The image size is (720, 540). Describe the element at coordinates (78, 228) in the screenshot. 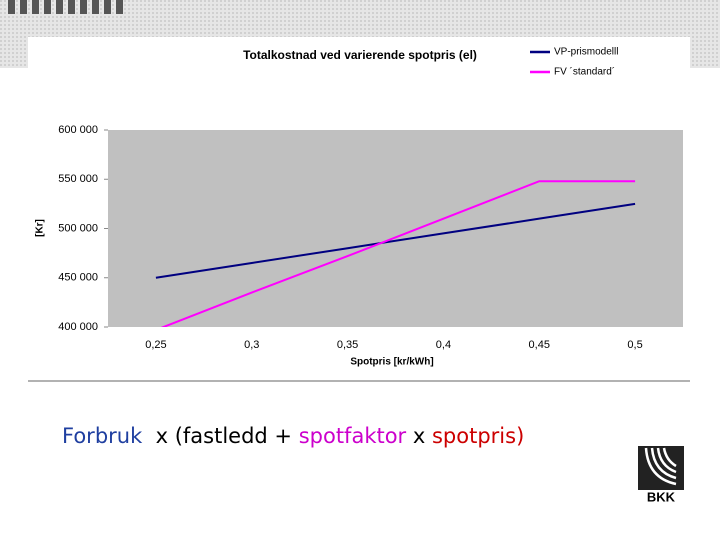

I see `y-tick-label: 500 000` at that location.